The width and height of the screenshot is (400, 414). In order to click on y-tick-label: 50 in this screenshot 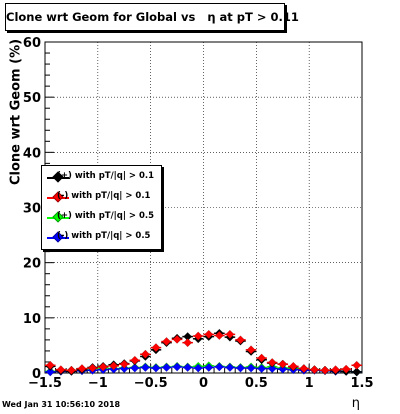, I will do `click(32, 98)`.